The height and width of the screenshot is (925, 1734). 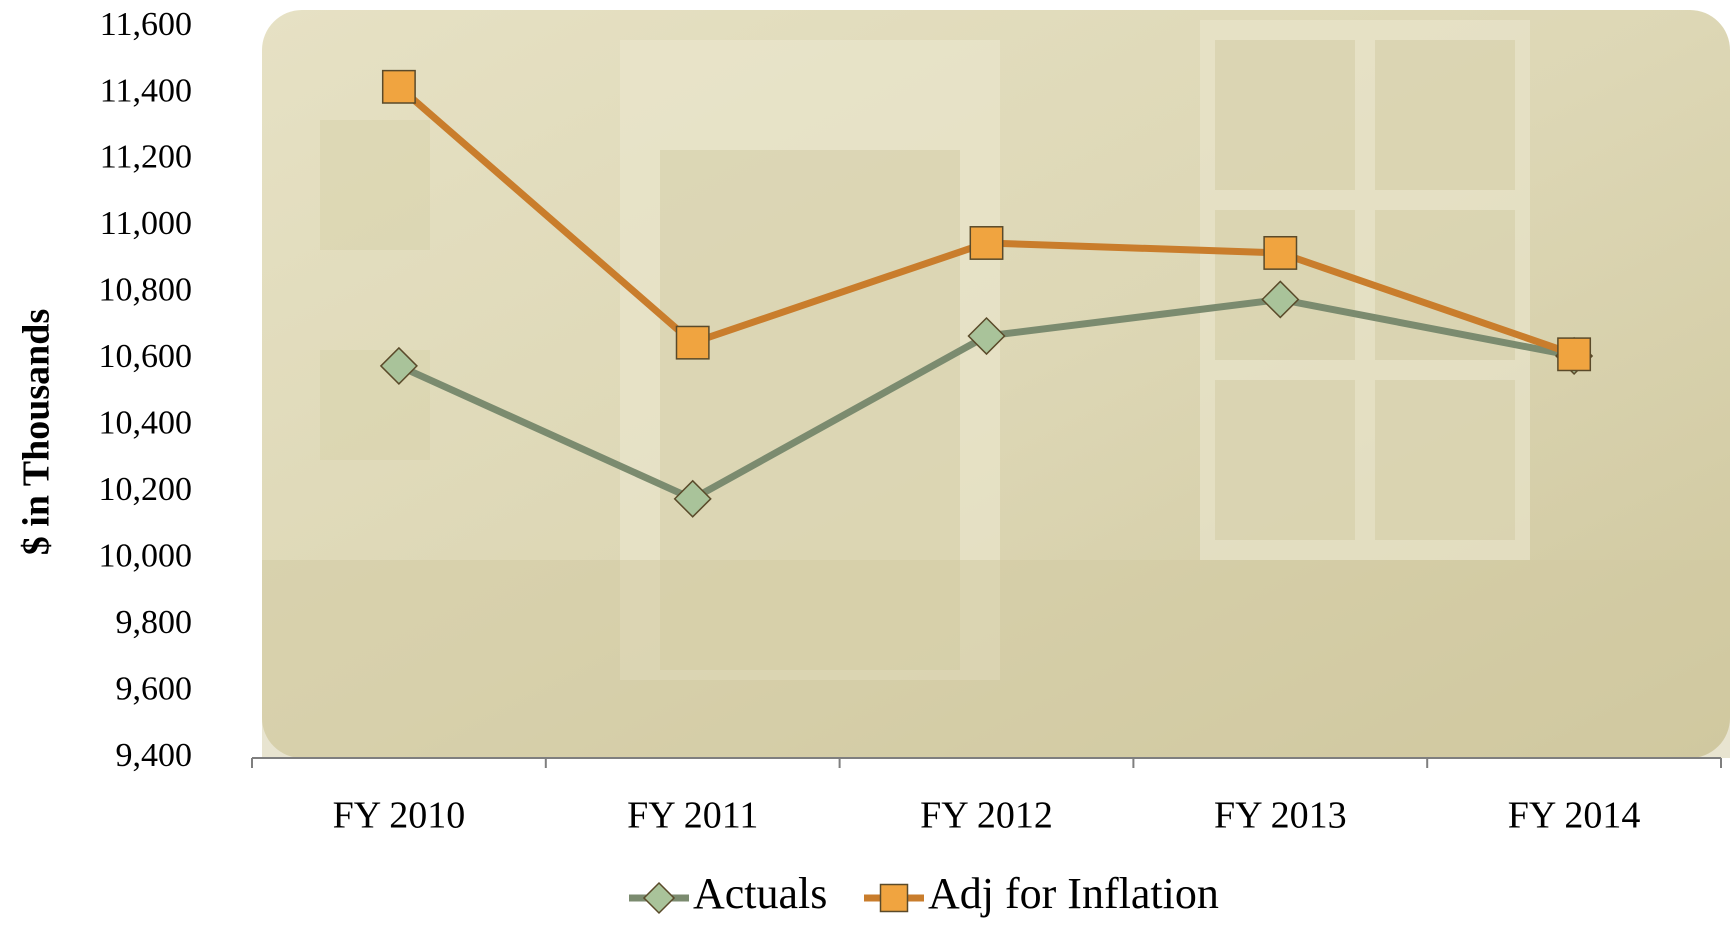 I want to click on y-tick-label: 11,000, so click(x=146, y=223).